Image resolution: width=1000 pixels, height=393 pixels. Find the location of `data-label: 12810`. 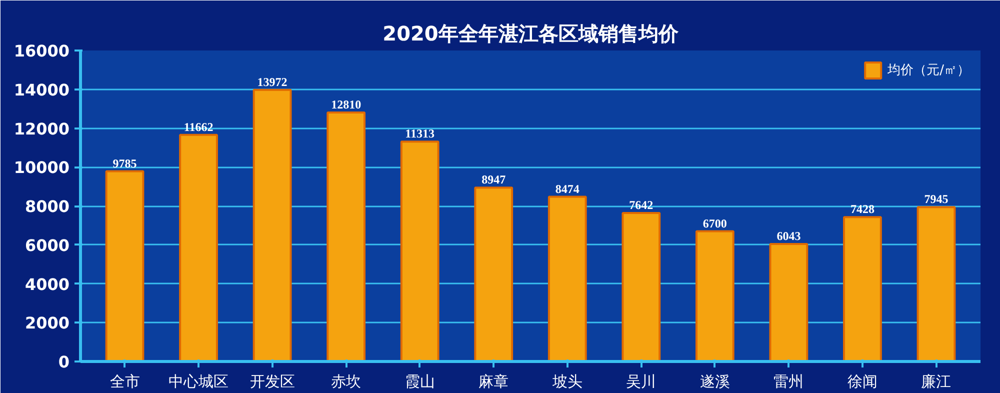

data-label: 12810 is located at coordinates (346, 105).